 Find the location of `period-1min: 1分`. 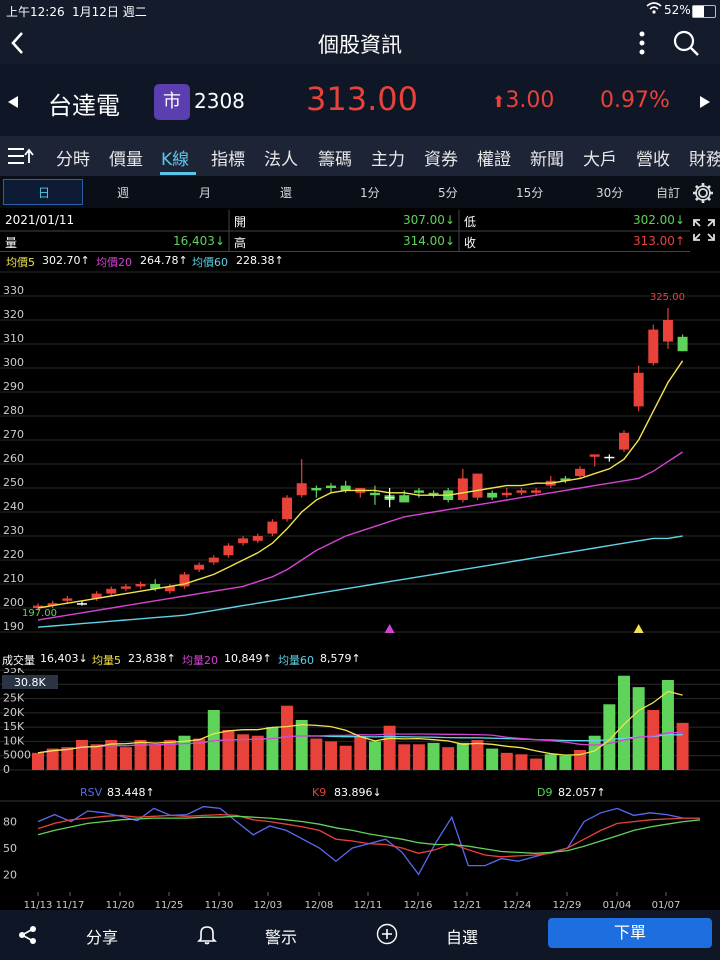

period-1min: 1分 is located at coordinates (370, 193).